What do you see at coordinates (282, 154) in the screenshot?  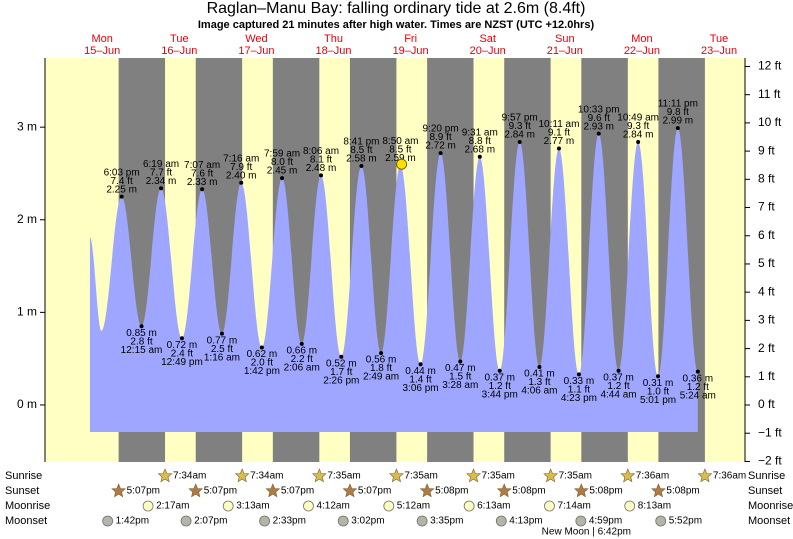 I see `time-label: 7:59 am` at bounding box center [282, 154].